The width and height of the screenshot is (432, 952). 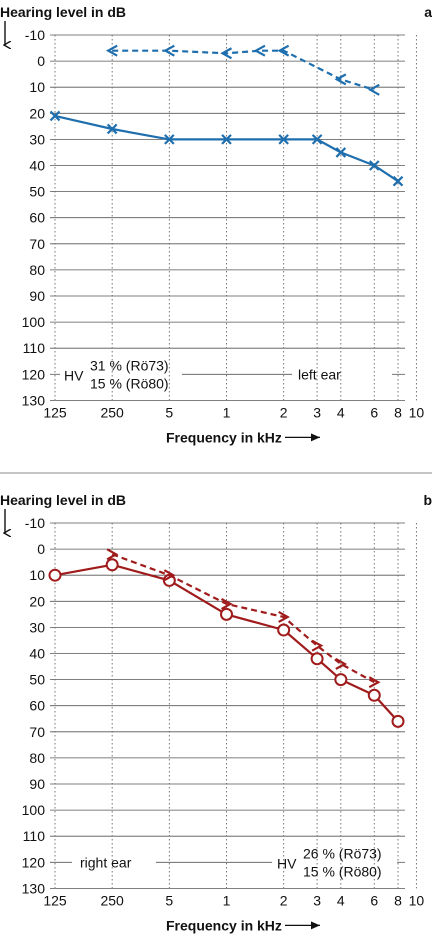 What do you see at coordinates (342, 871) in the screenshot?
I see `hv-line-2: 15 % (Rö80)` at bounding box center [342, 871].